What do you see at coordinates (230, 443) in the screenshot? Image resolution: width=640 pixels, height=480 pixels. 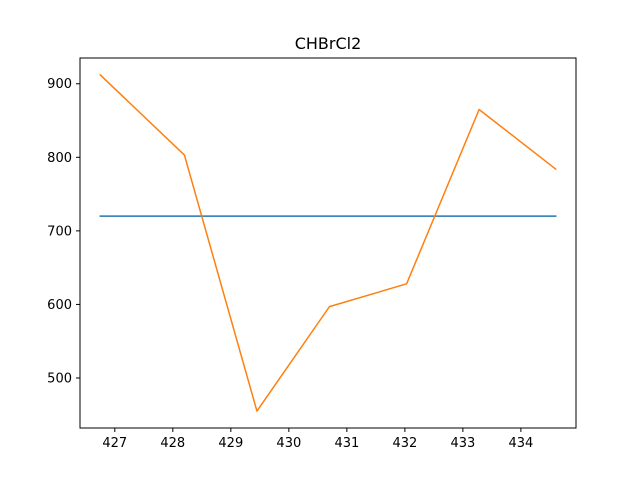 I see `x-tick-label: 429` at bounding box center [230, 443].